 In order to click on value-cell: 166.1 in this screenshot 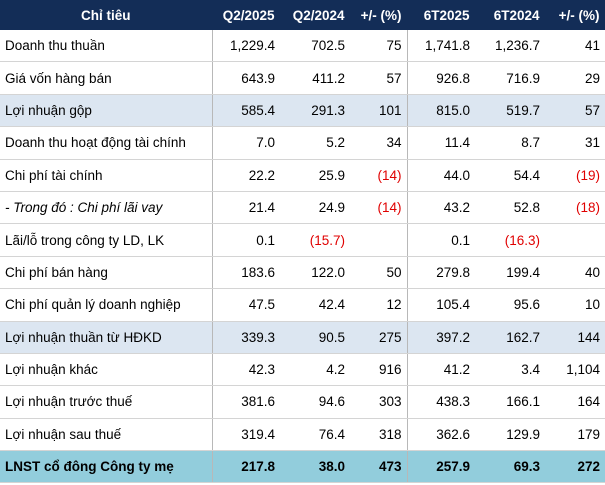, I will do `click(510, 402)`.